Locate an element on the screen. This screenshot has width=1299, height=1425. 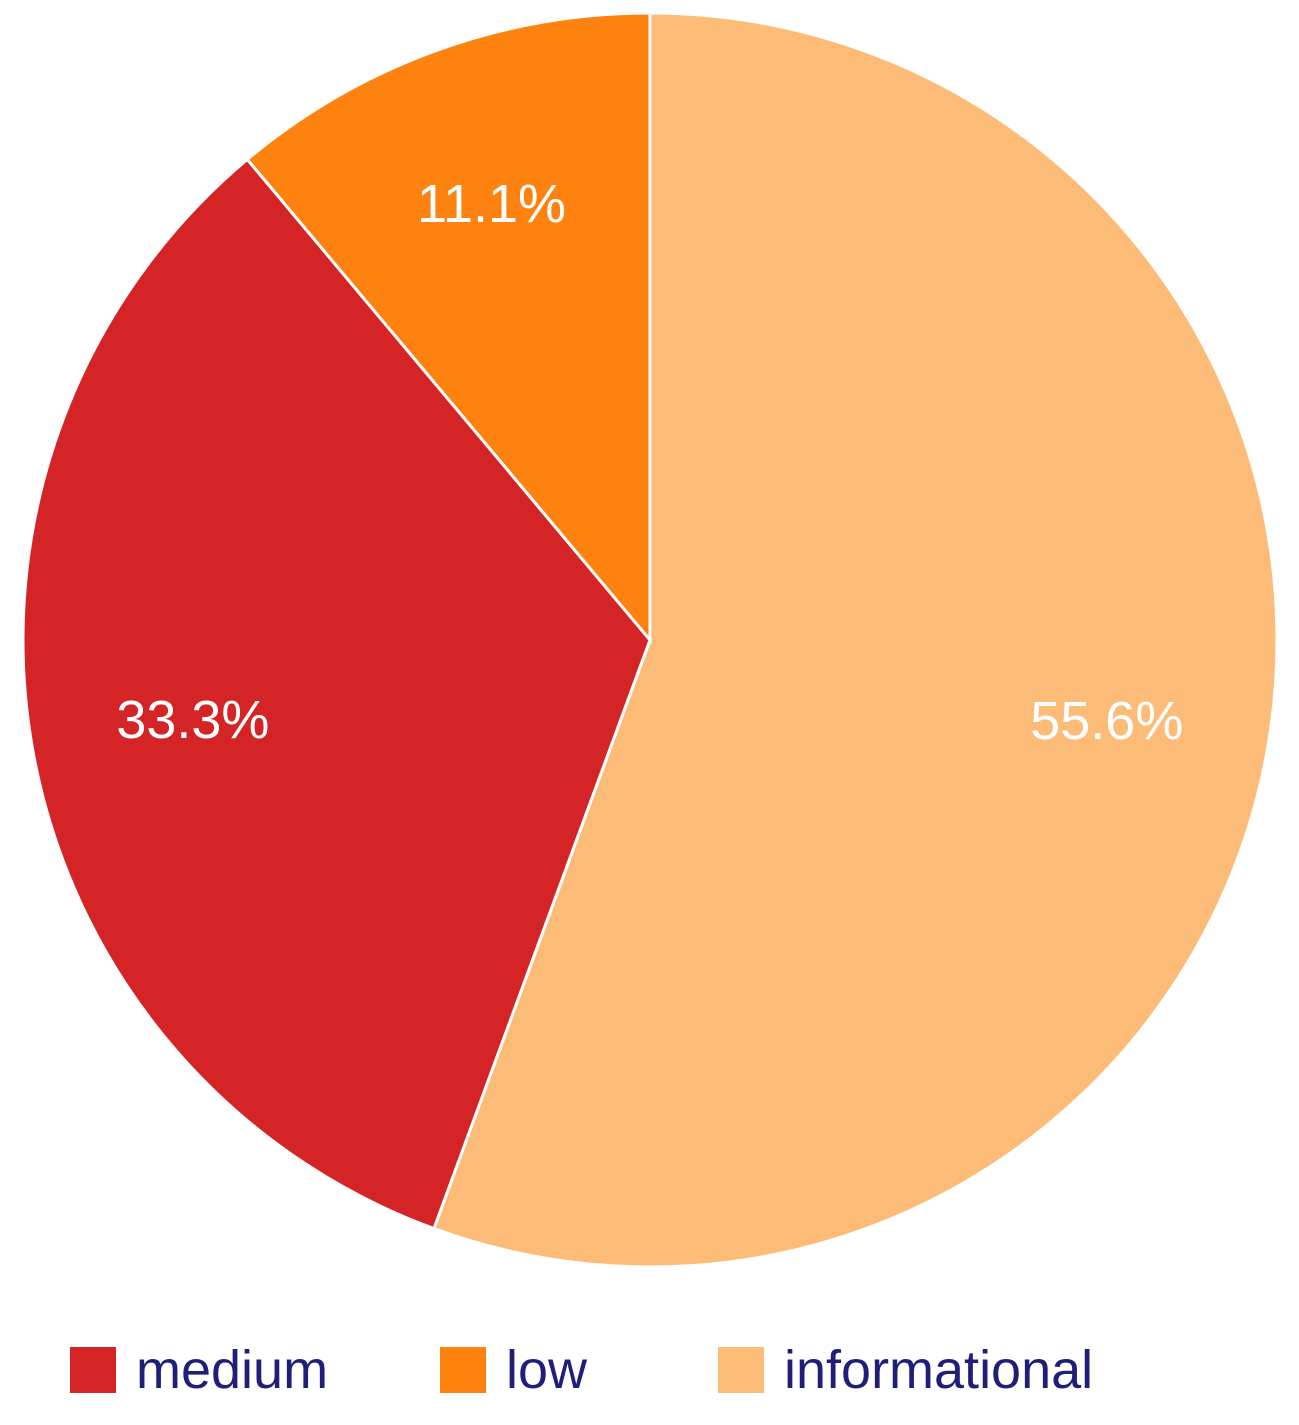
slice-label-medium: 33.3% is located at coordinates (192, 720).